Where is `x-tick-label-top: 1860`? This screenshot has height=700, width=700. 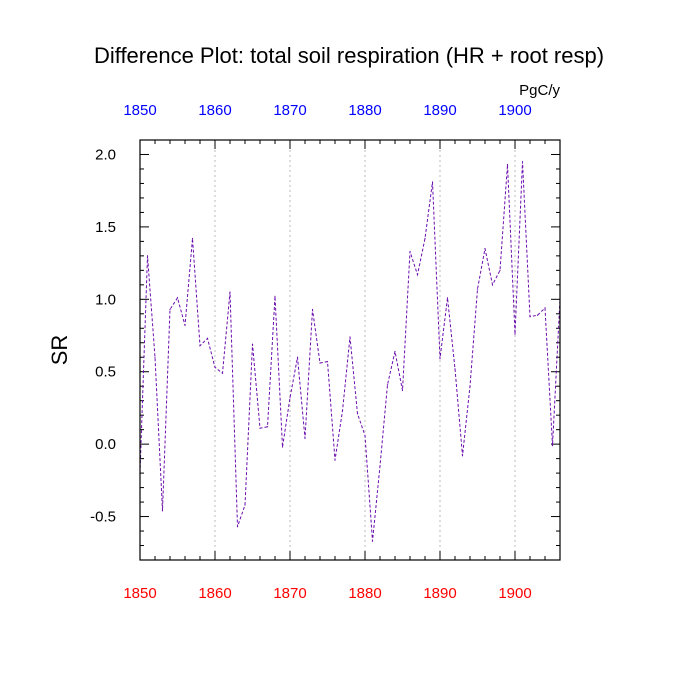 x-tick-label-top: 1860 is located at coordinates (214, 110).